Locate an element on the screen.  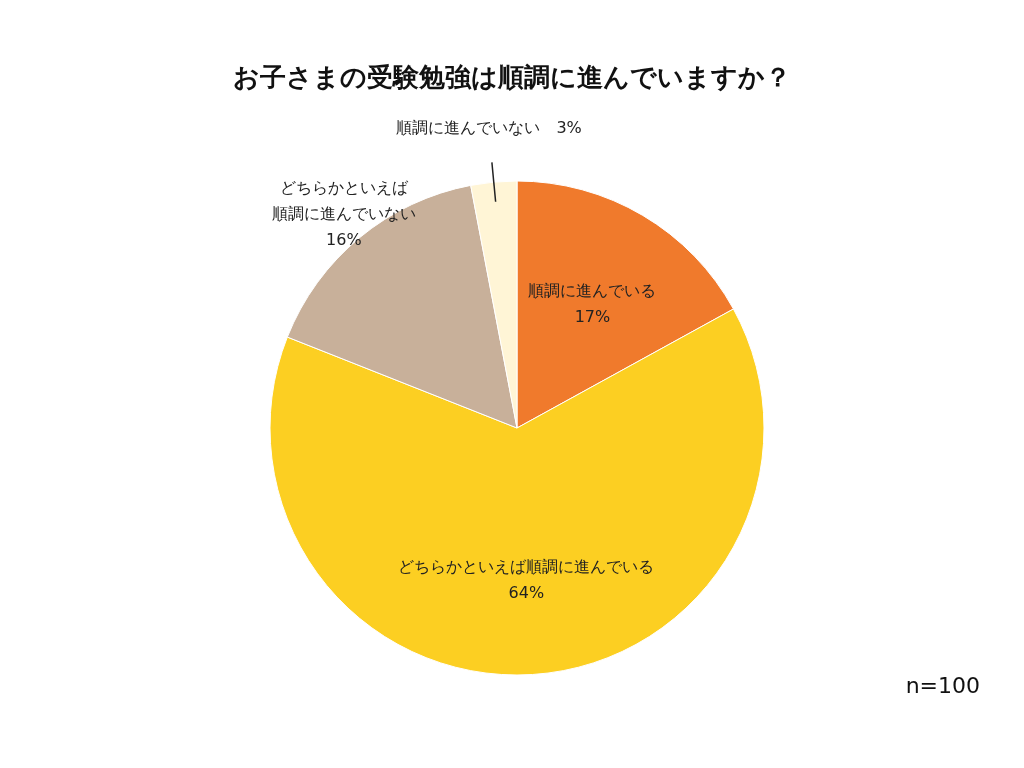
slice-label: 順調に進んでいる is located at coordinates (592, 291).